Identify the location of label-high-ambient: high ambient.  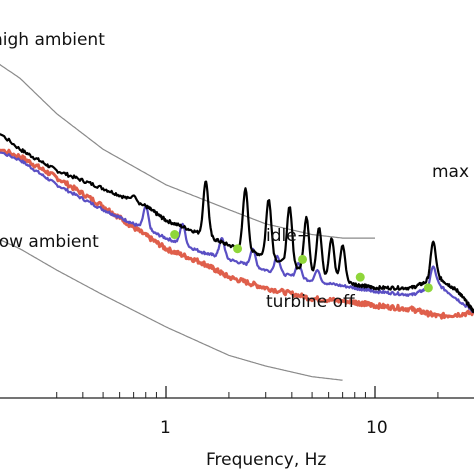
(52, 40).